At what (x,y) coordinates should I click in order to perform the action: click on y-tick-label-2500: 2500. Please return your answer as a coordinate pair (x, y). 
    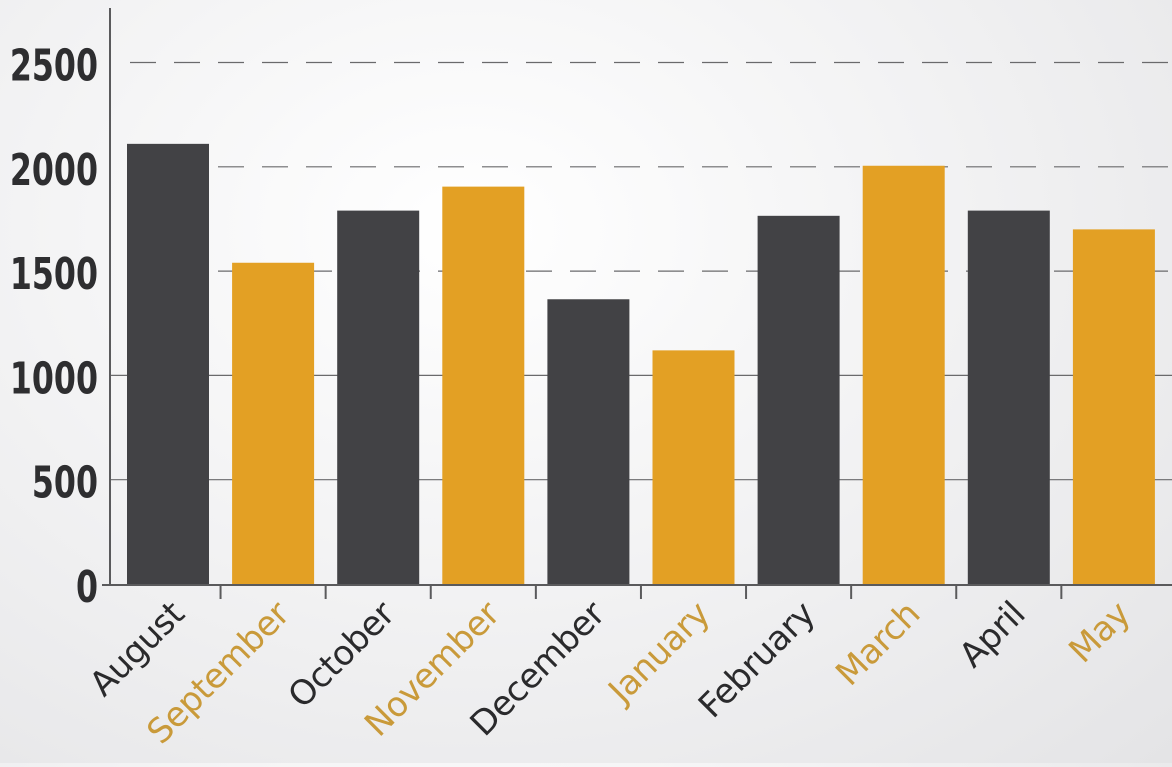
    Looking at the image, I should click on (54, 66).